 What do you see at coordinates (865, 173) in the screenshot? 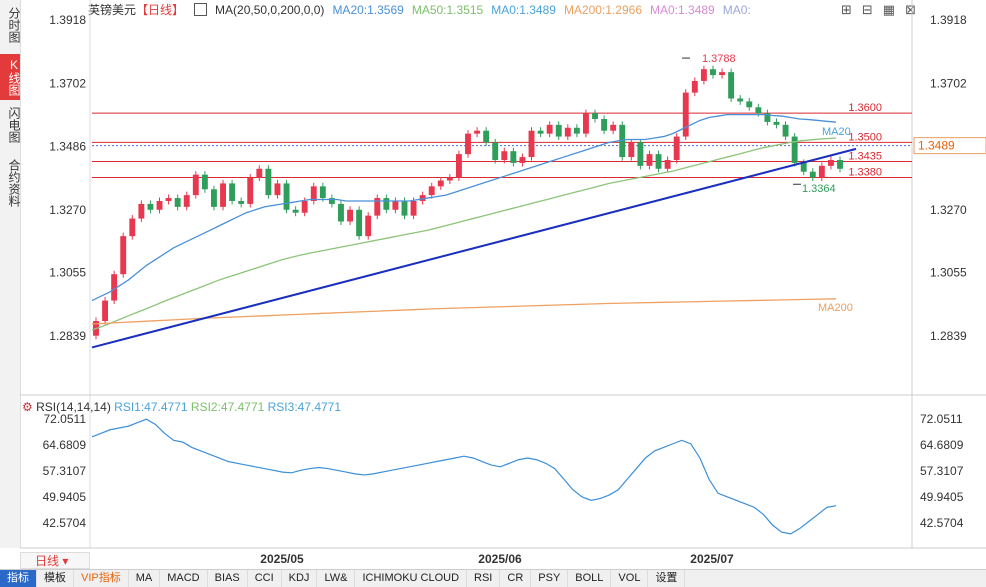
I see `hline-label: 1.3380` at bounding box center [865, 173].